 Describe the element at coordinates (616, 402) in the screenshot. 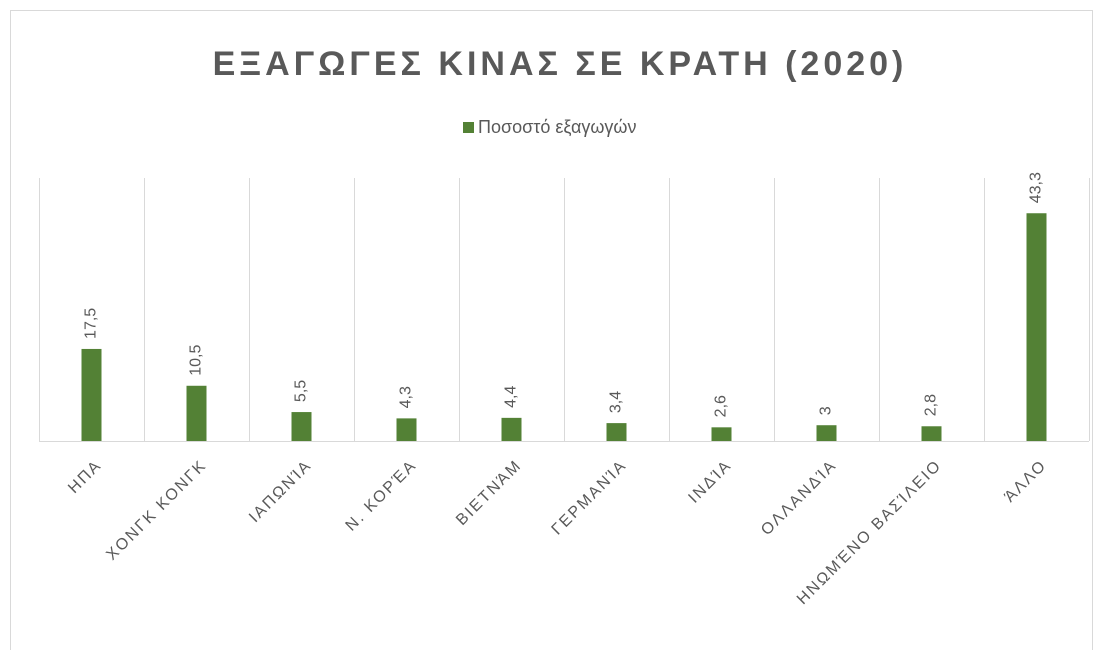

I see `data-label: 3,4` at that location.